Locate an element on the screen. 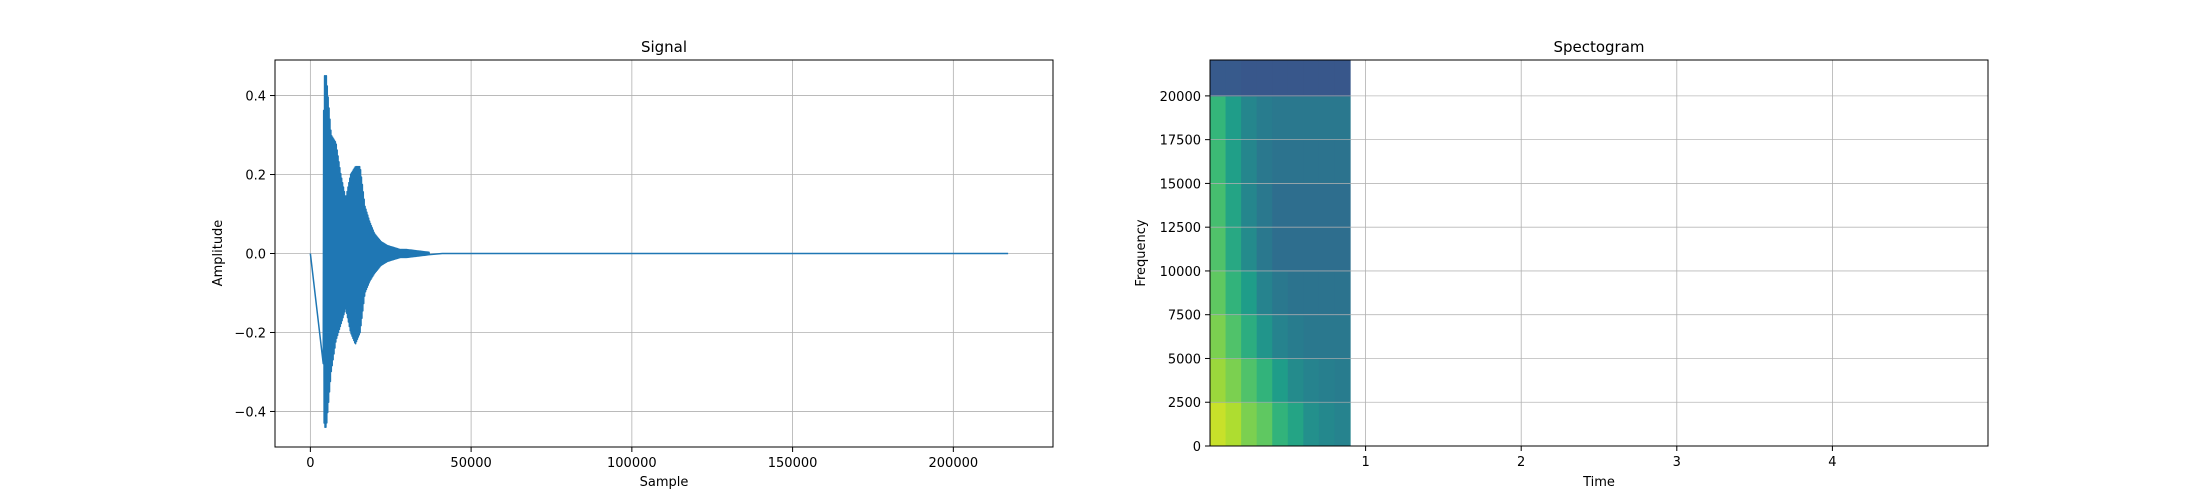 The width and height of the screenshot is (2200, 500). signal-y-label: Amplitude is located at coordinates (218, 253).